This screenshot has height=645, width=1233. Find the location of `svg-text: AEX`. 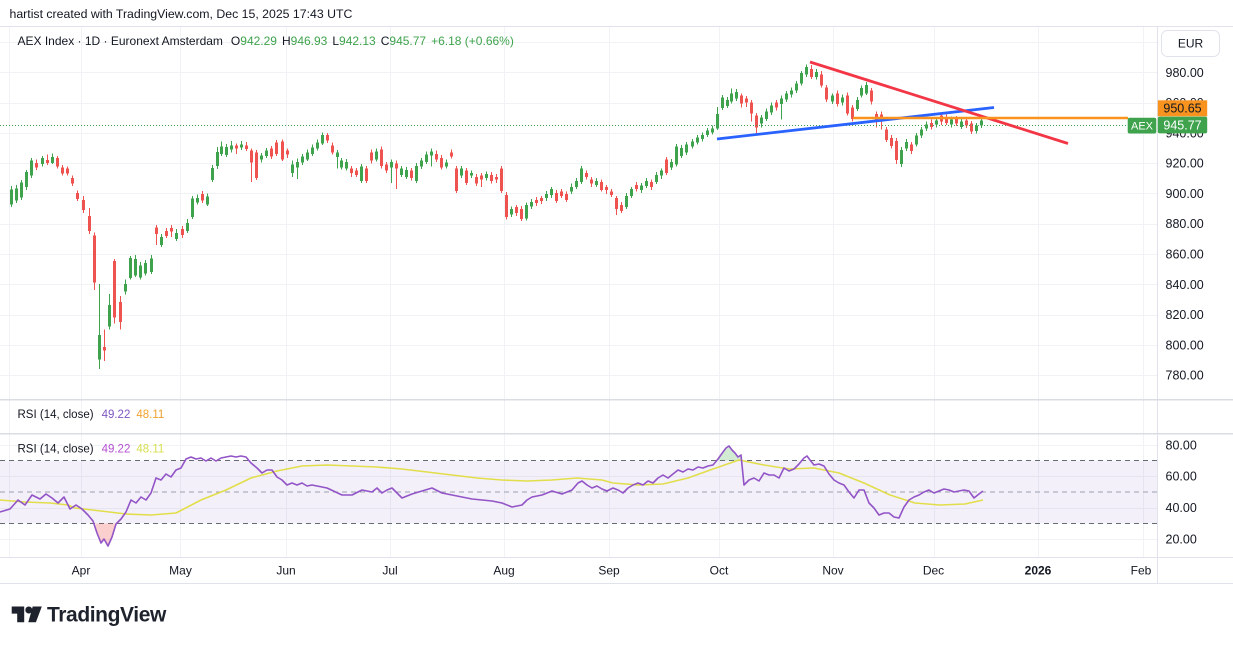

svg-text: AEX is located at coordinates (1142, 127).